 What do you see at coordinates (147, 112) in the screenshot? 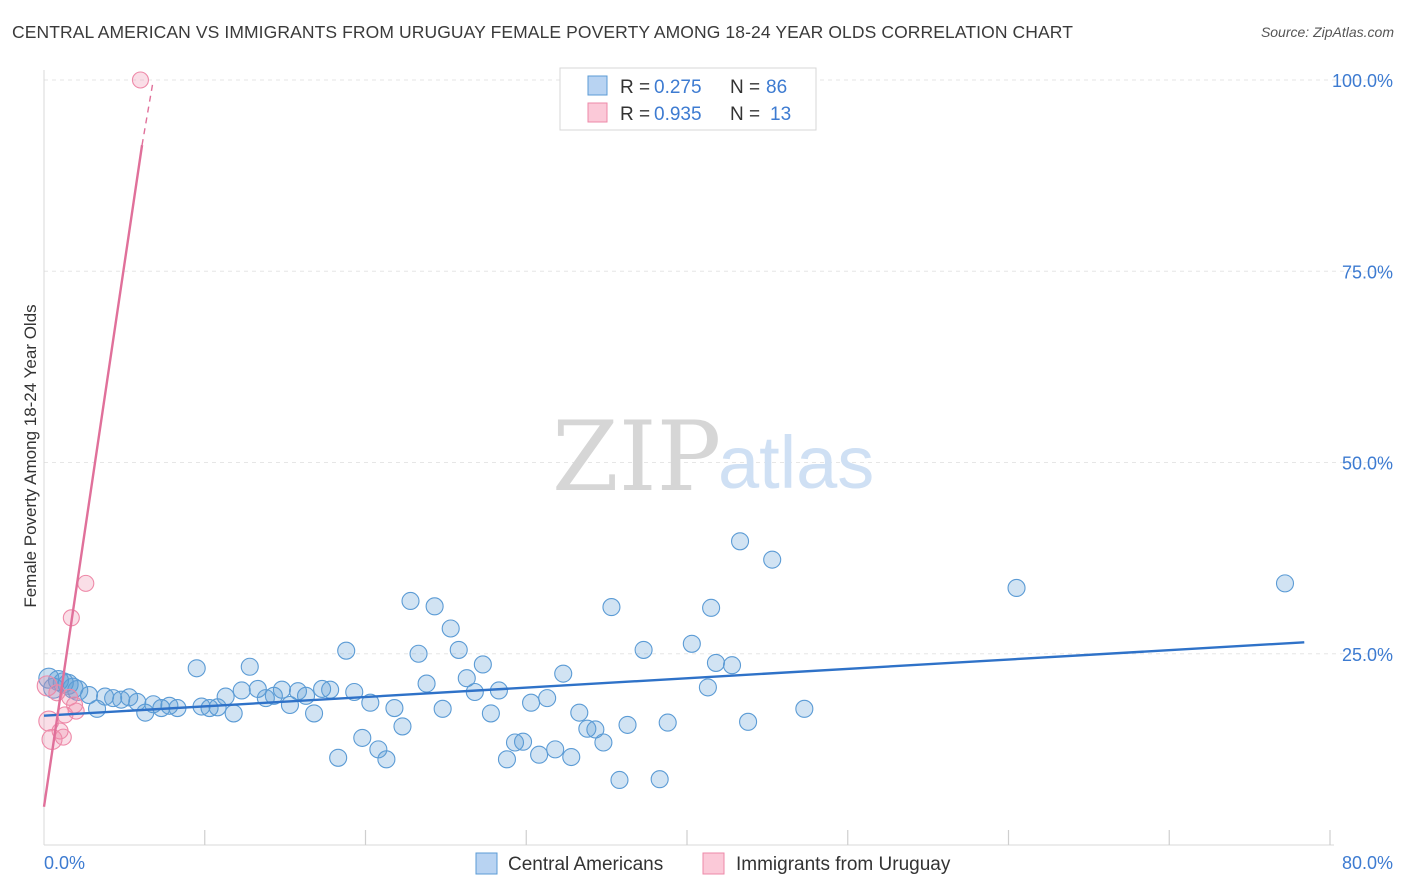
I see `trendline-uruguay-extension` at bounding box center [147, 112].